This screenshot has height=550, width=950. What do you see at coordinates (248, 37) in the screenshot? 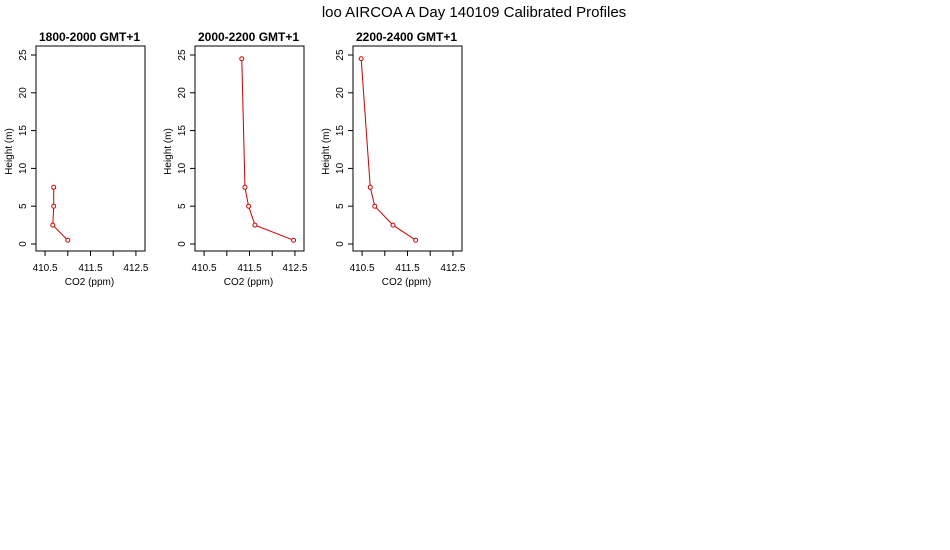
I see `panel-title: 2000-2200 GMT+1` at bounding box center [248, 37].